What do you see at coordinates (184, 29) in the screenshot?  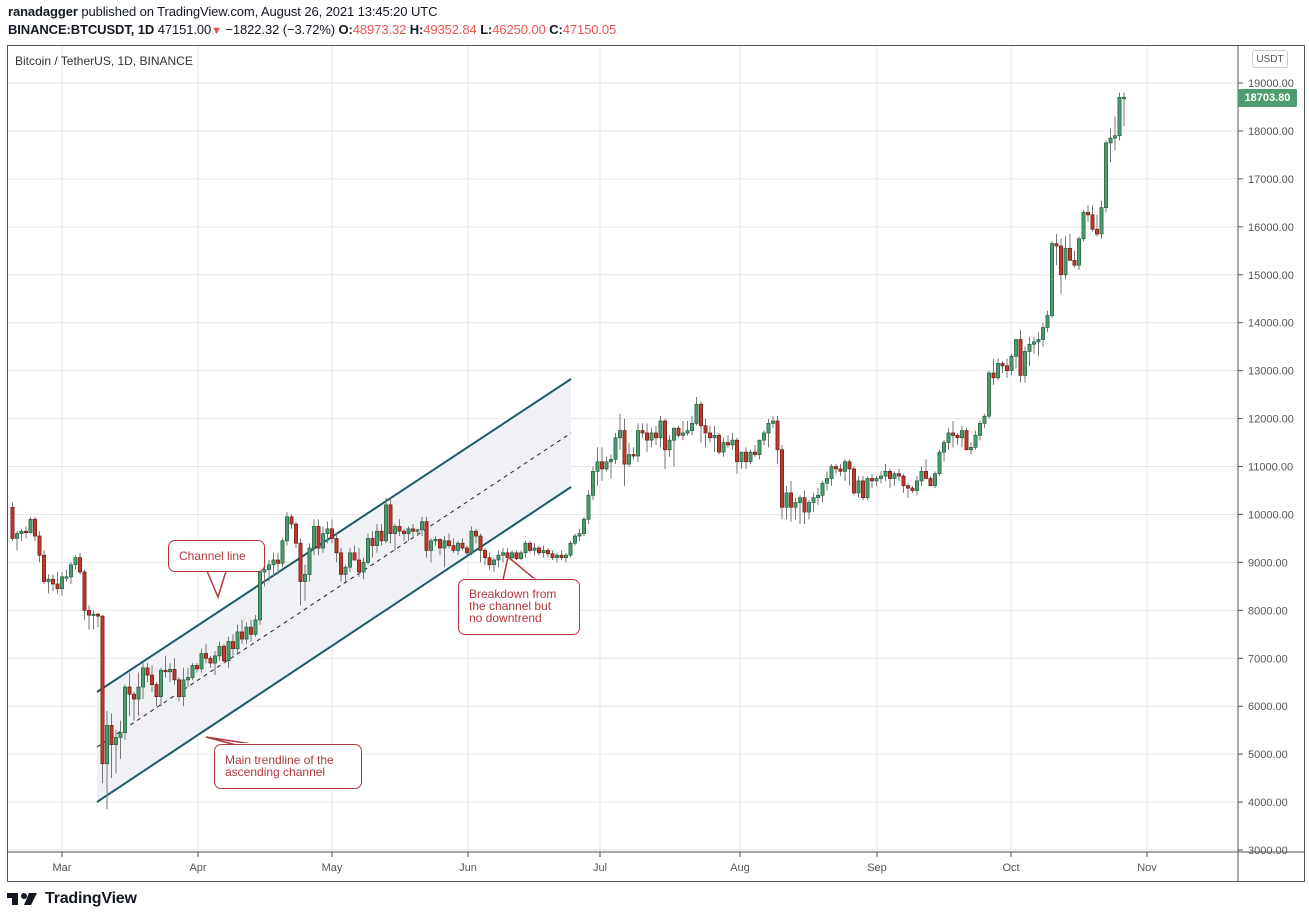 I see `last-value: 47151.00` at bounding box center [184, 29].